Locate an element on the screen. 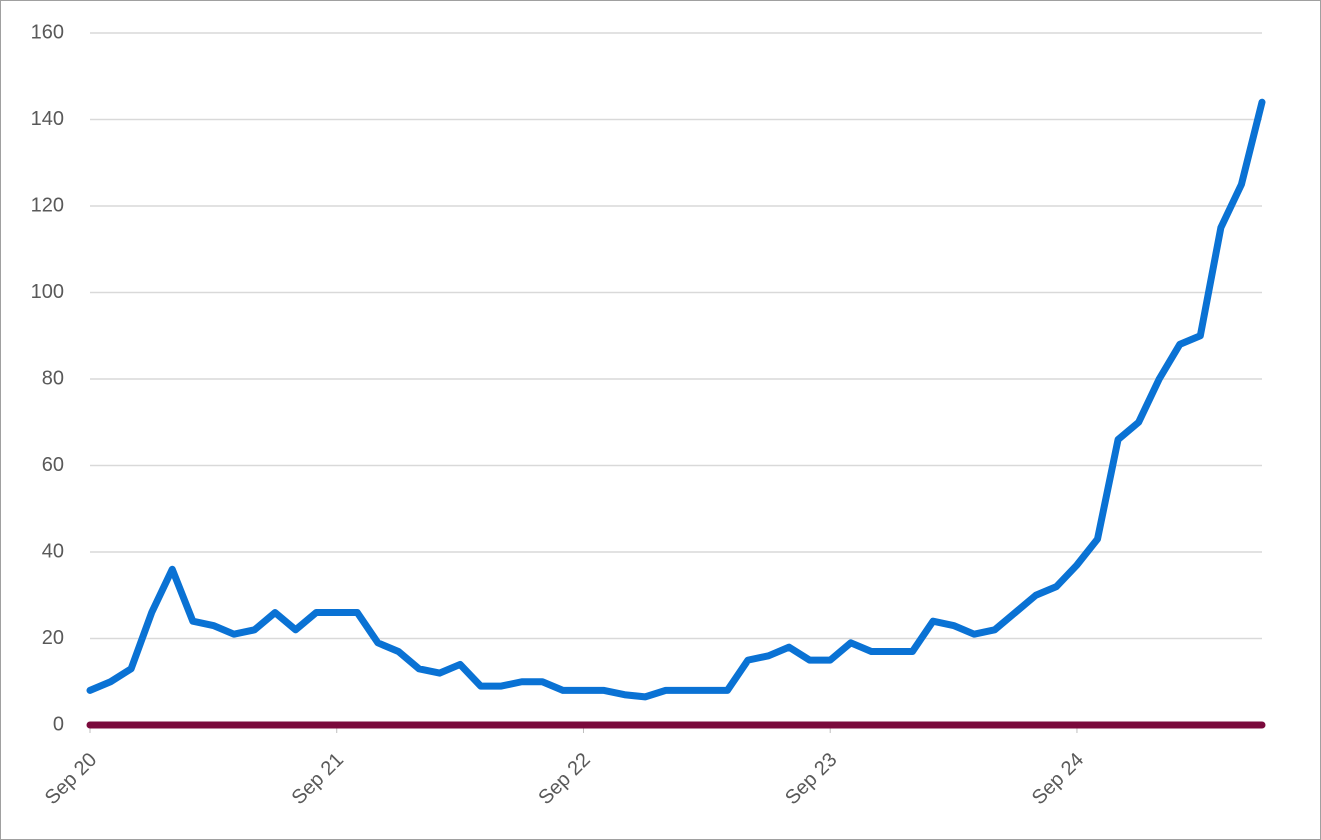 Image resolution: width=1321 pixels, height=840 pixels. y-tick-label: 40 is located at coordinates (53, 551).